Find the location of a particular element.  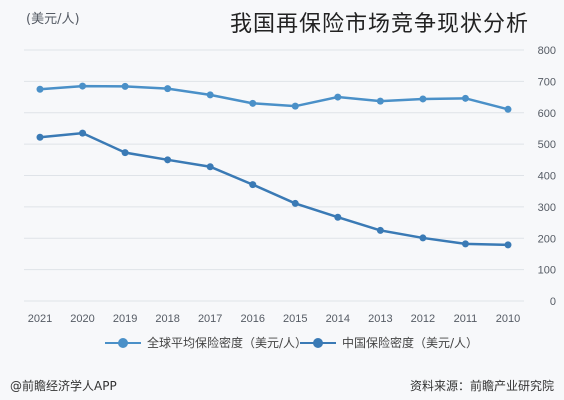

y-tick-label: 100 is located at coordinates (547, 271).